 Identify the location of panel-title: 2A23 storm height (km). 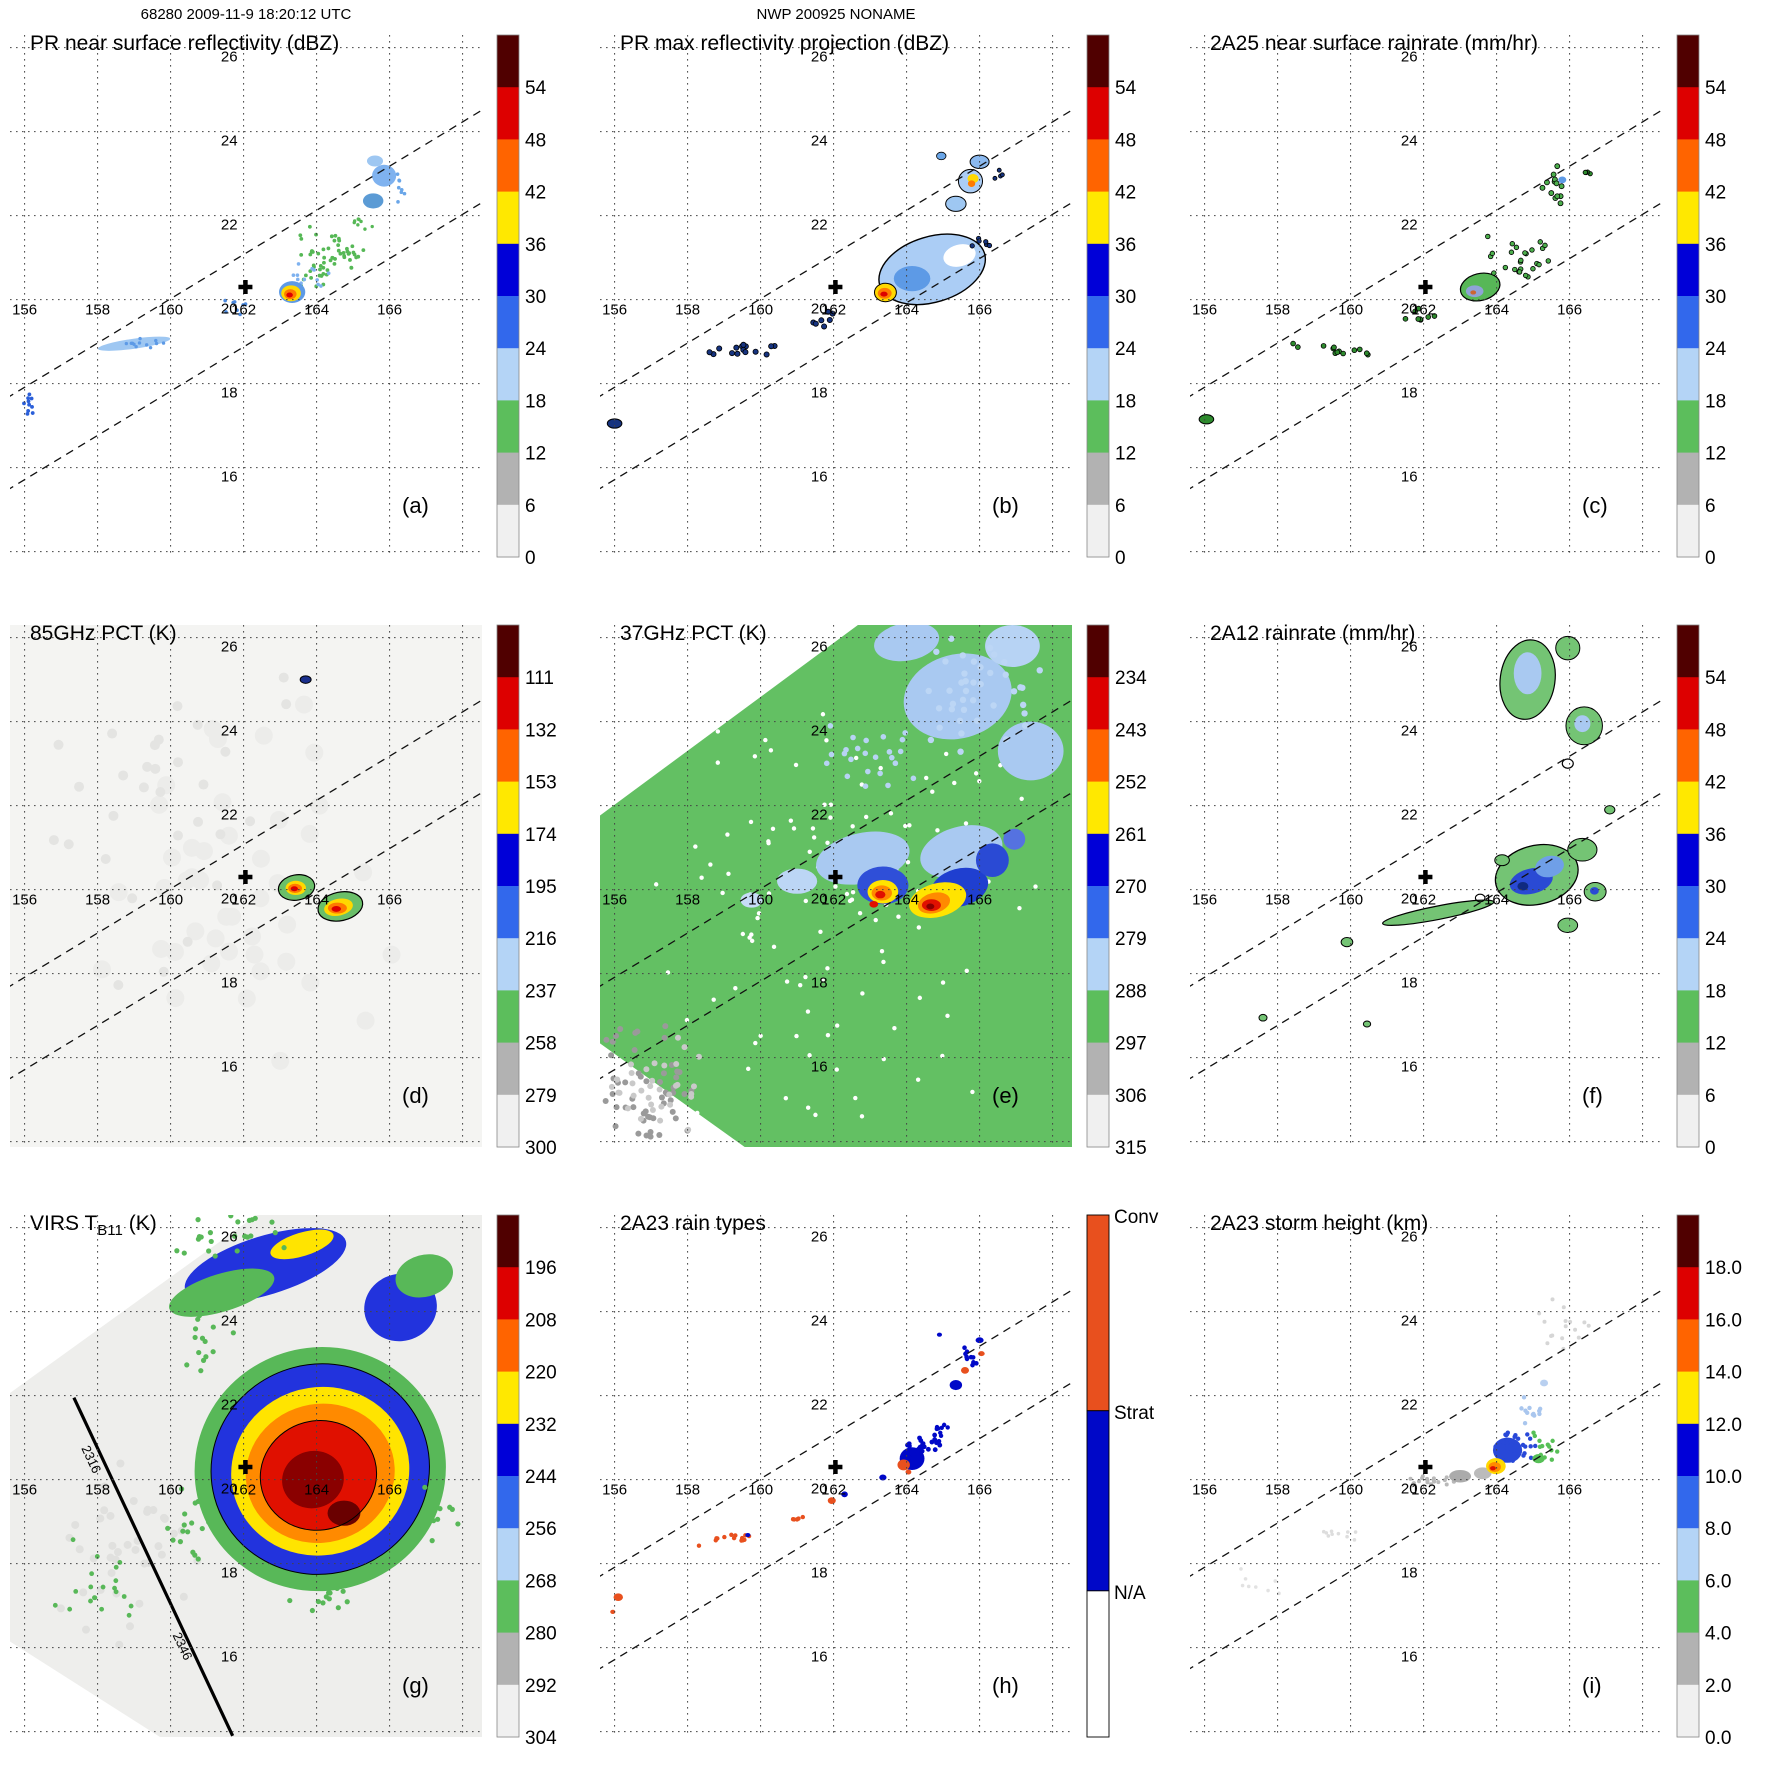
(1319, 1223).